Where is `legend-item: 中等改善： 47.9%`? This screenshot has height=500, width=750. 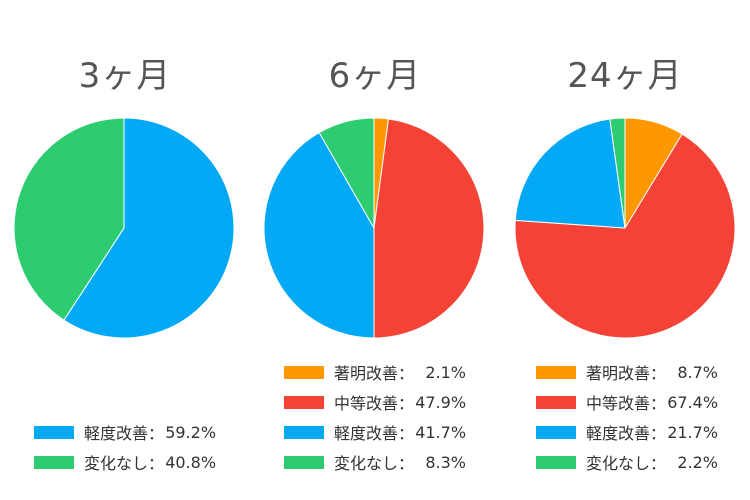 legend-item: 中等改善： 47.9% is located at coordinates (375, 402).